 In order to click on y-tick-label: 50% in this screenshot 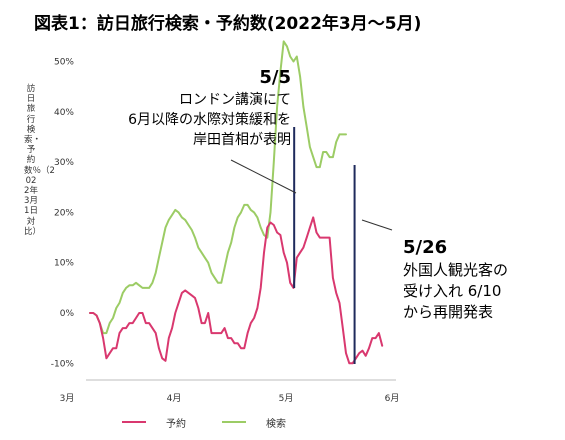, I will do `click(64, 63)`.